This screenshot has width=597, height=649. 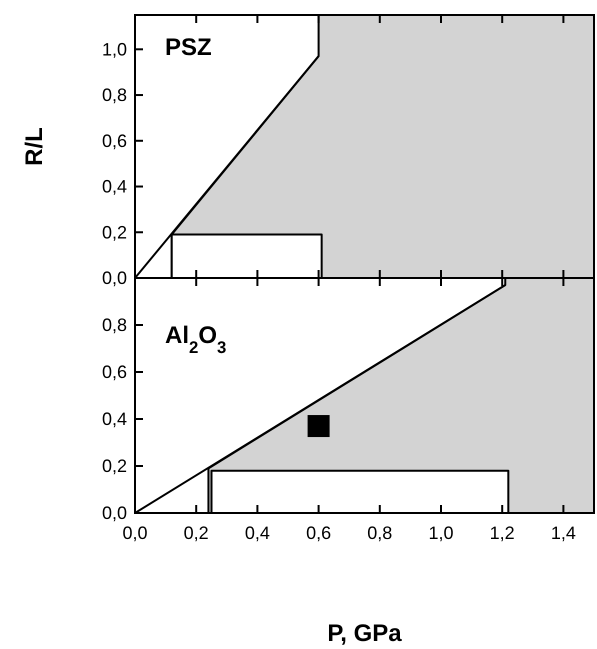 What do you see at coordinates (257, 533) in the screenshot?
I see `x-tick-label: 0,4` at bounding box center [257, 533].